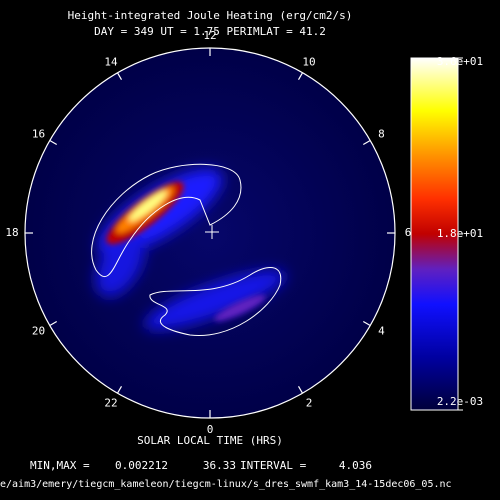 The width and height of the screenshot is (500, 500). I want to click on theta-tick-label: 0, so click(210, 429).